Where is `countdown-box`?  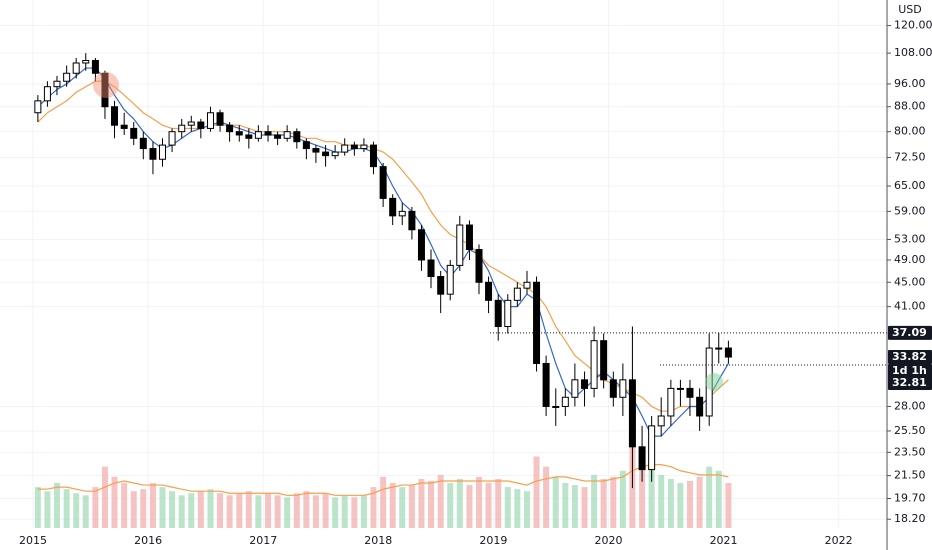 countdown-box is located at coordinates (910, 371).